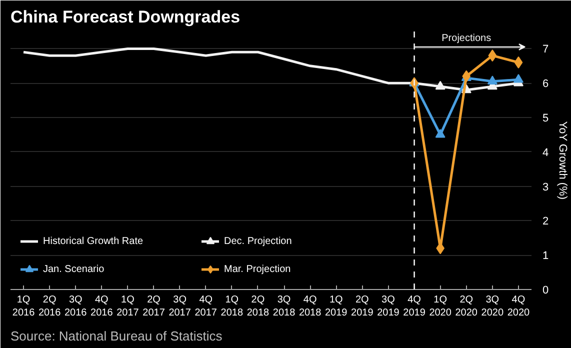 This screenshot has width=571, height=348. I want to click on y-tick-label: 4, so click(545, 152).